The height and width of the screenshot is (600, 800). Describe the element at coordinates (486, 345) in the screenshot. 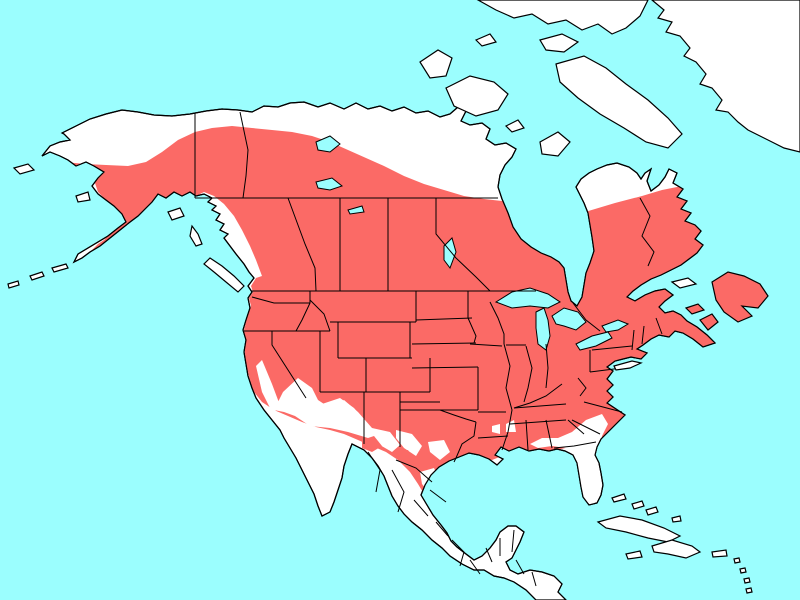

I see `border-iowa-missouri` at that location.